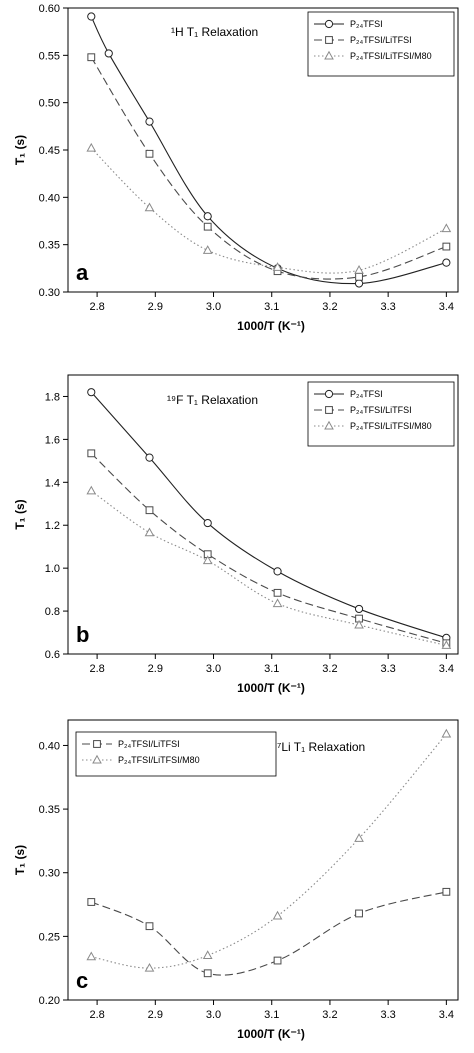 Image resolution: width=474 pixels, height=1053 pixels. What do you see at coordinates (52, 397) in the screenshot?
I see `y-tick-label: 1.8` at bounding box center [52, 397].